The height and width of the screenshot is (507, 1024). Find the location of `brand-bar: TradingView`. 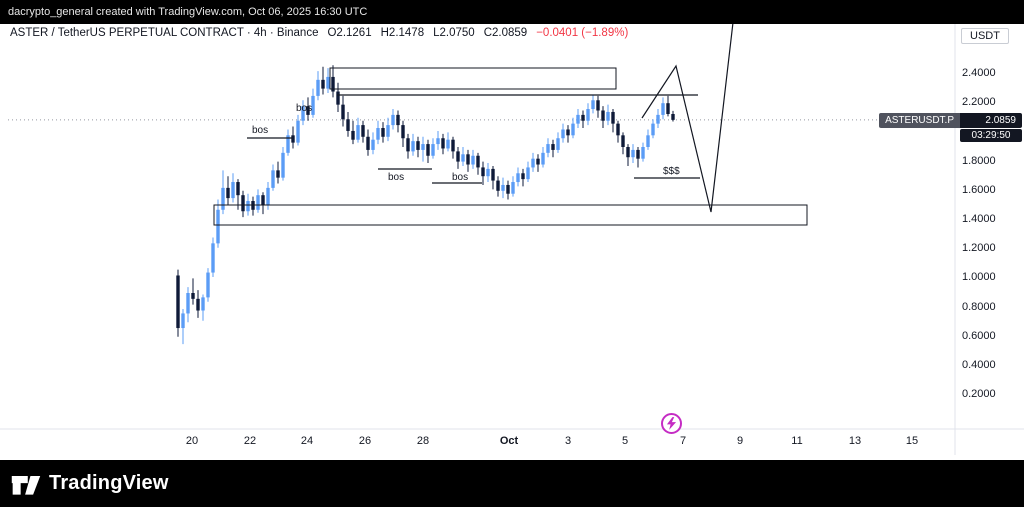

brand-bar: TradingView is located at coordinates (512, 483).